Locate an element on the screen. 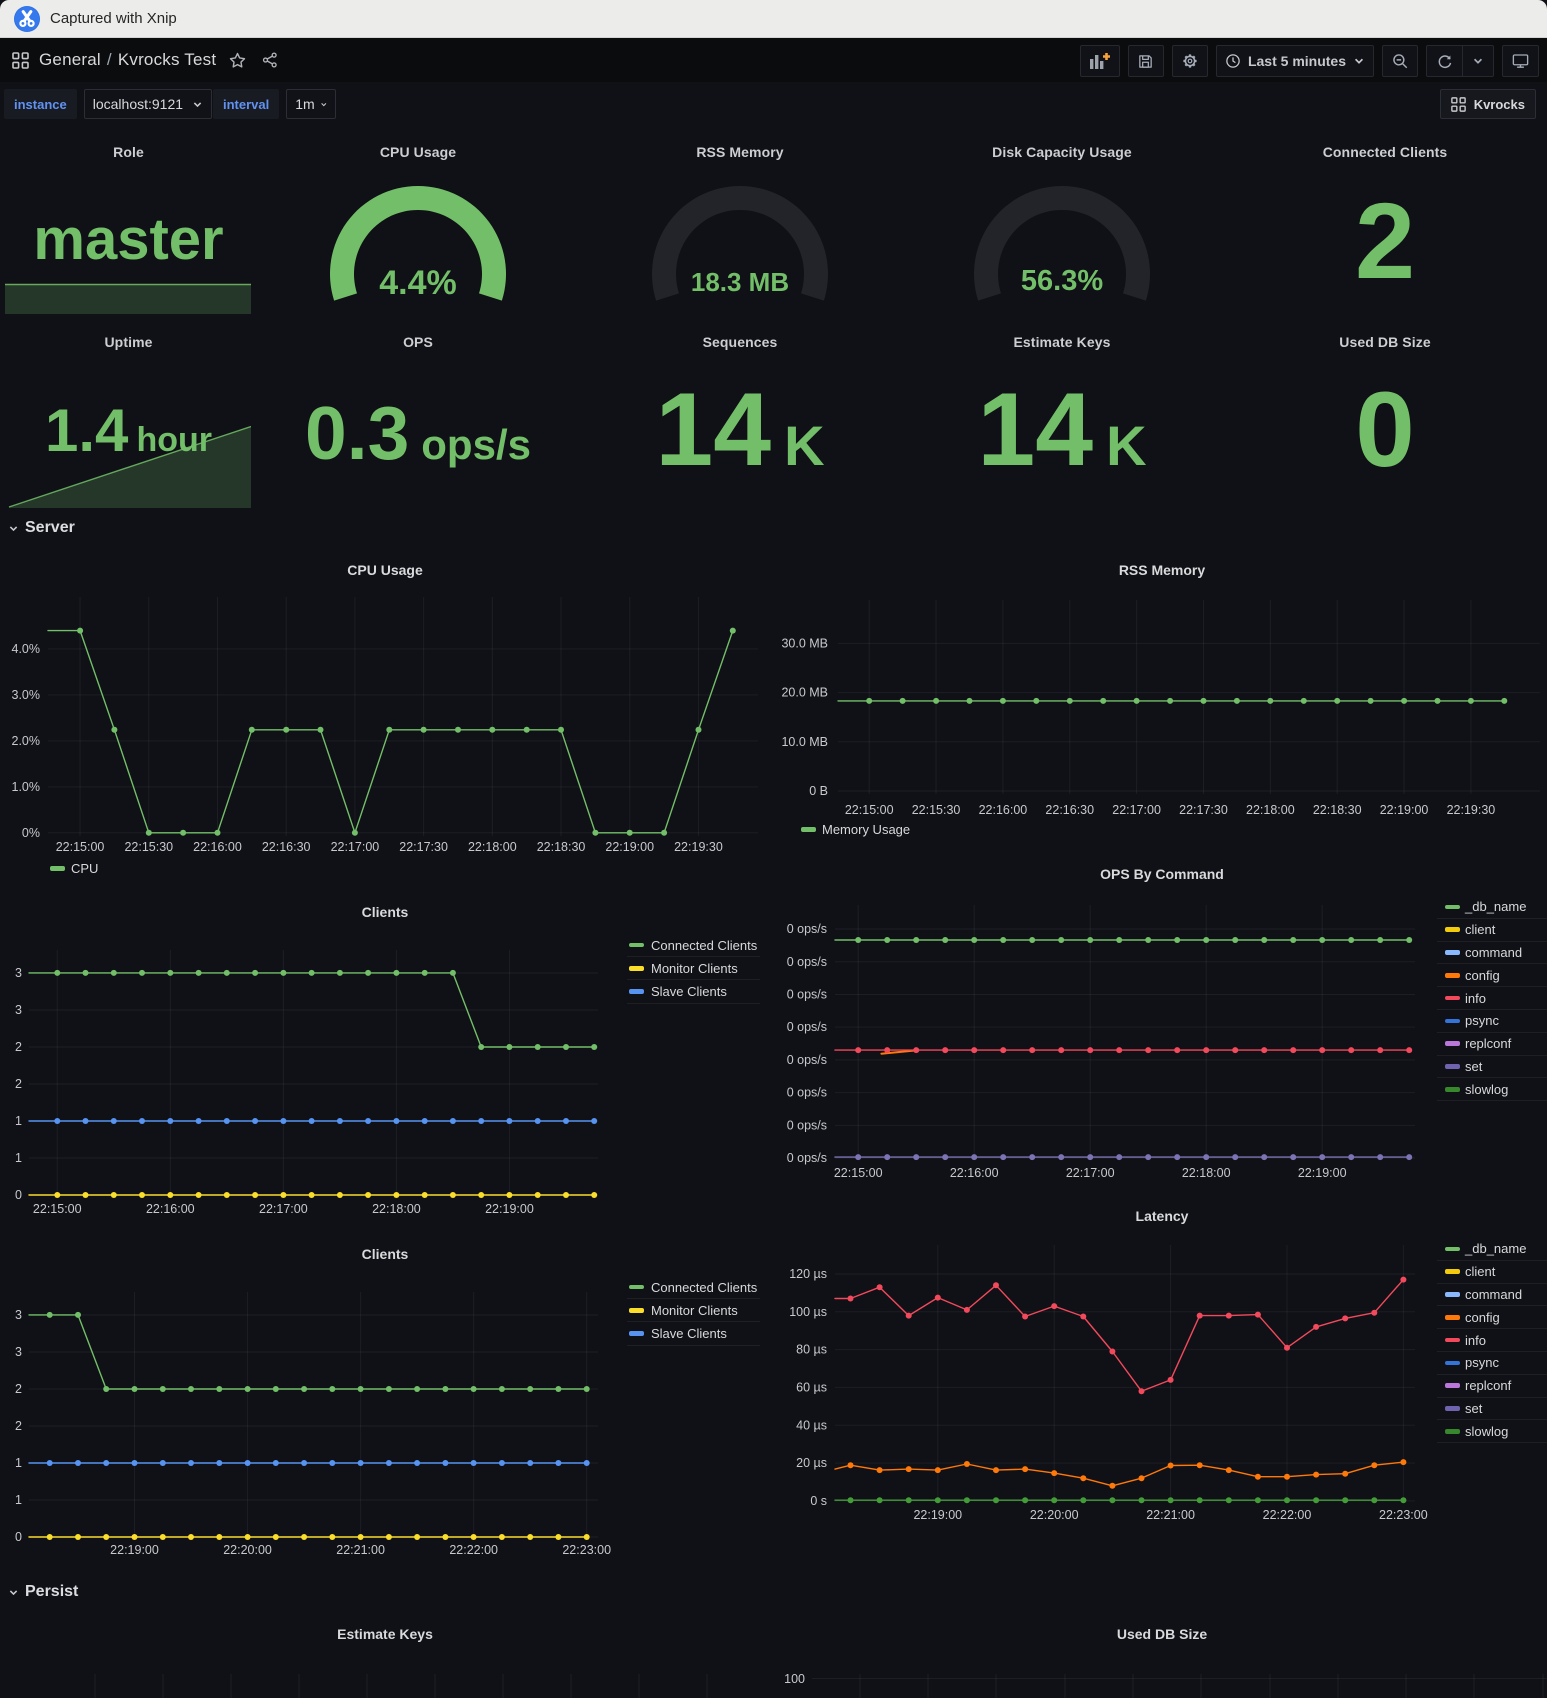 This screenshot has width=1547, height=1698. time-range-picker: Last 5 minutes is located at coordinates (1294, 61).